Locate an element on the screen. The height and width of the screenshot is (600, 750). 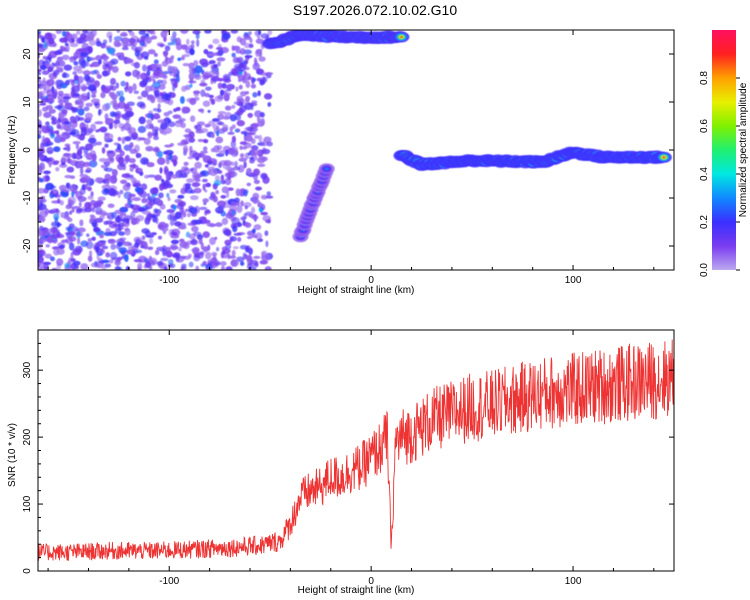
spectrogram-xtick-label: -100 is located at coordinates (169, 280).